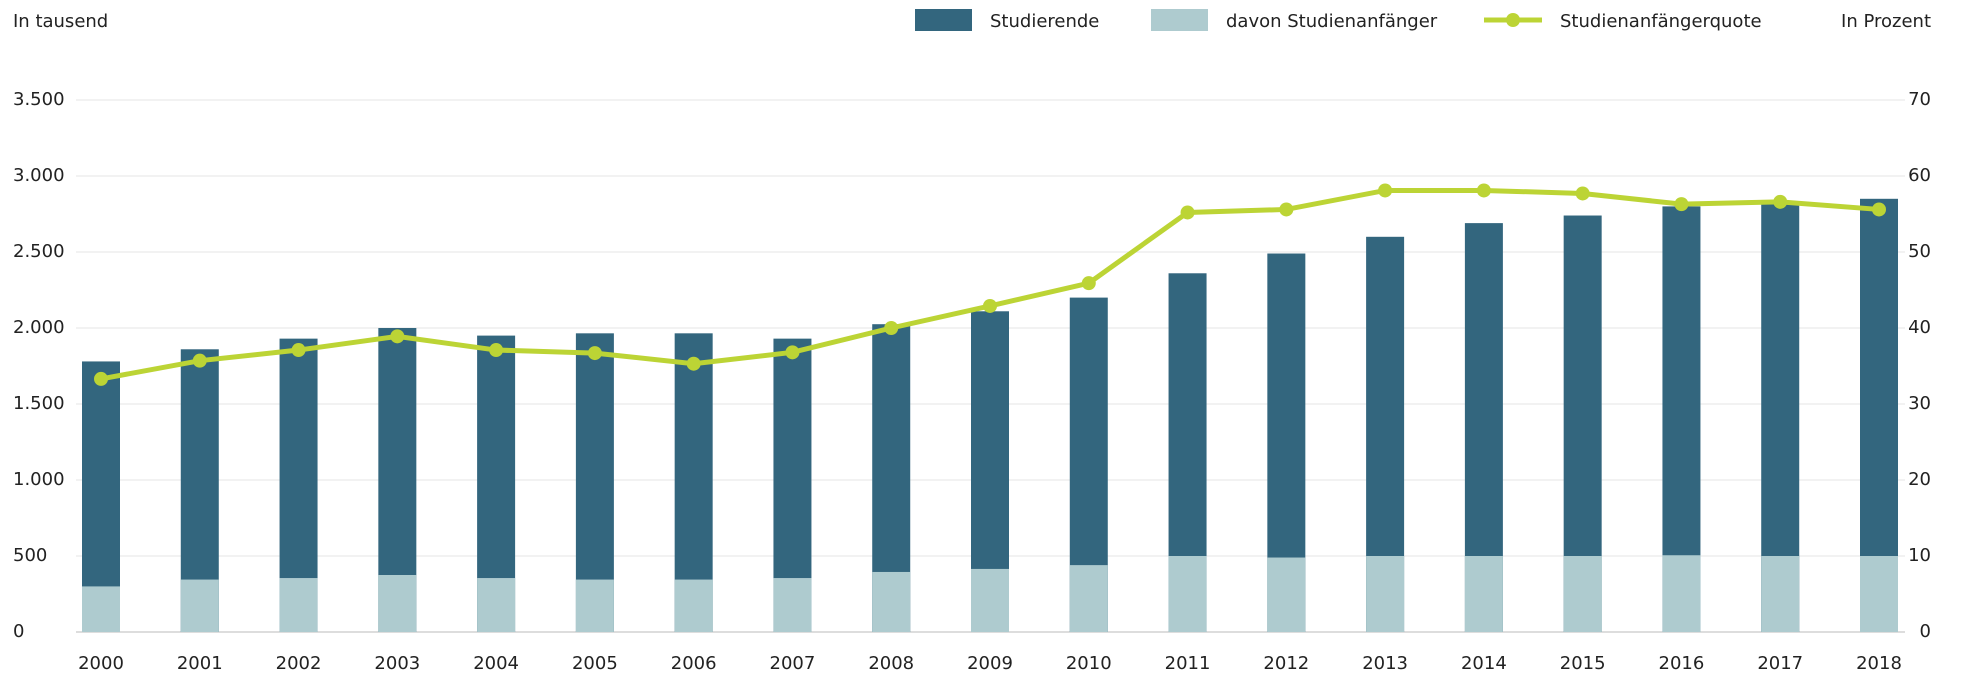  I want to click on legend-label: Studienanfängerquote, so click(1661, 21).